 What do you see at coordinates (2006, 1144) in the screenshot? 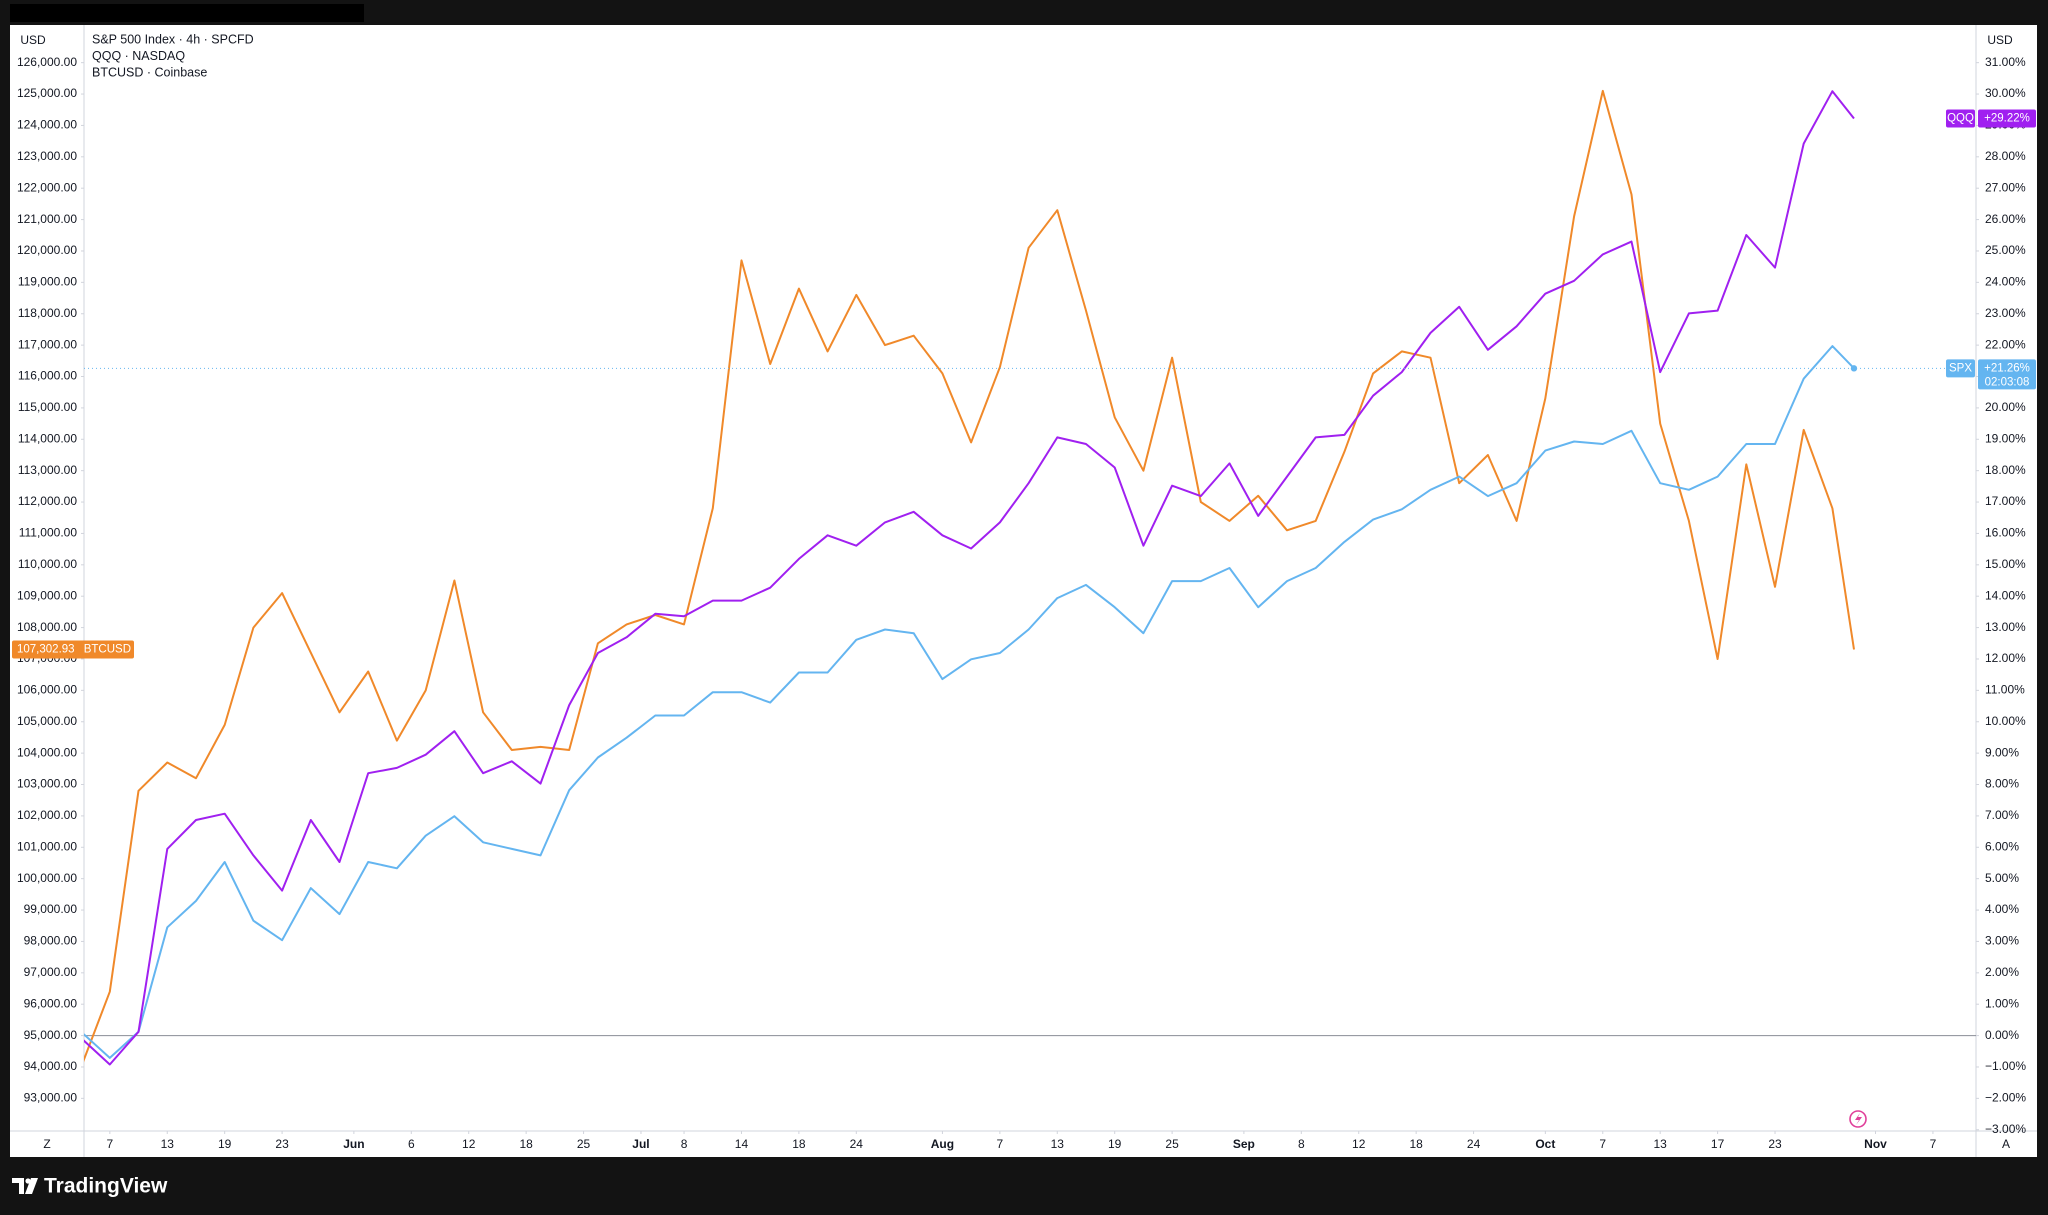
I see `auto-scale-control: A` at bounding box center [2006, 1144].